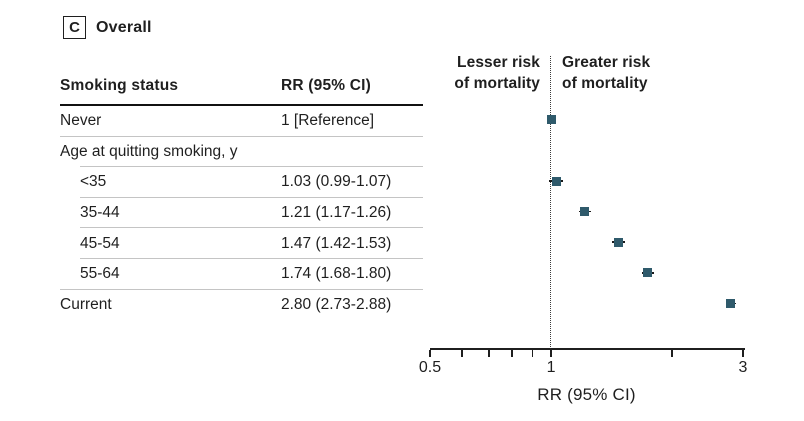 Image resolution: width=804 pixels, height=421 pixels. I want to click on greater-risk-line2: of mortality, so click(605, 83).